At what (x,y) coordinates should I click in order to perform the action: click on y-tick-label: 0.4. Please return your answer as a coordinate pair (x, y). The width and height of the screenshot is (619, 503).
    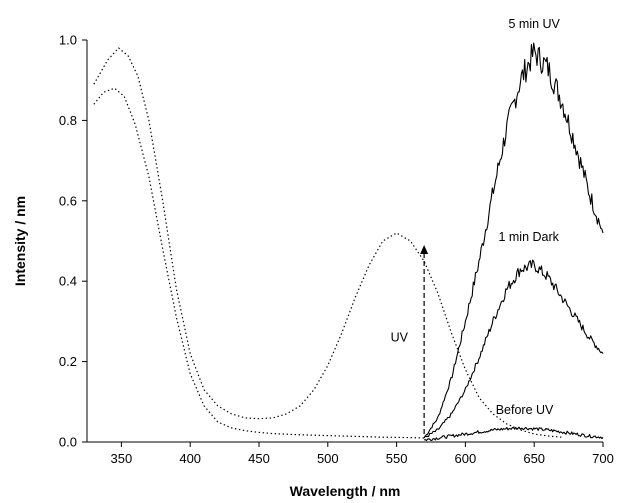
    Looking at the image, I should click on (68, 281).